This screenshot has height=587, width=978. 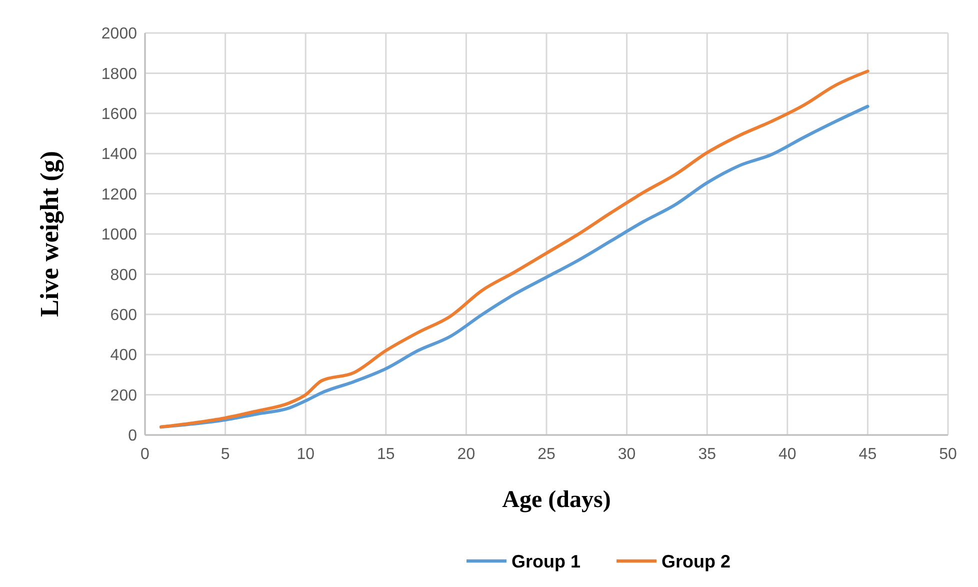 I want to click on legend-label: Group 2, so click(x=696, y=561).